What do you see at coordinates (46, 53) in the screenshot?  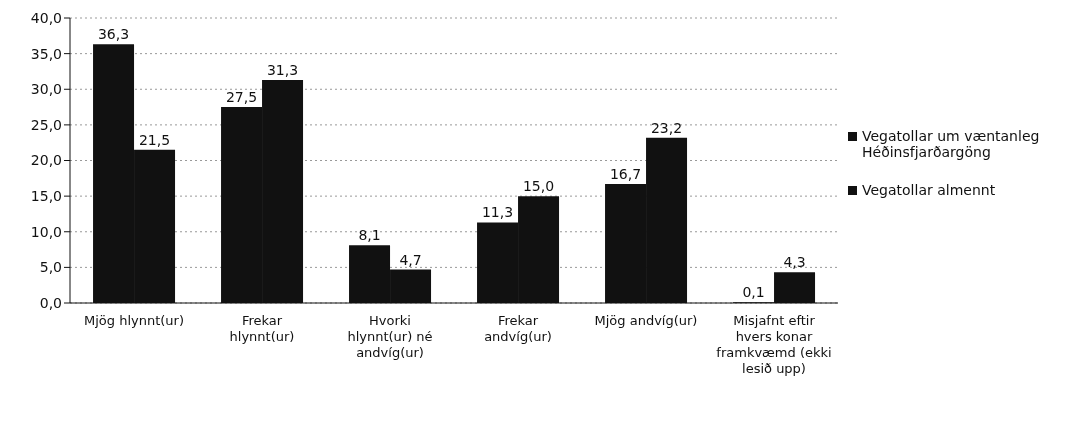 I see `y-tick-label: 35,0` at bounding box center [46, 53].